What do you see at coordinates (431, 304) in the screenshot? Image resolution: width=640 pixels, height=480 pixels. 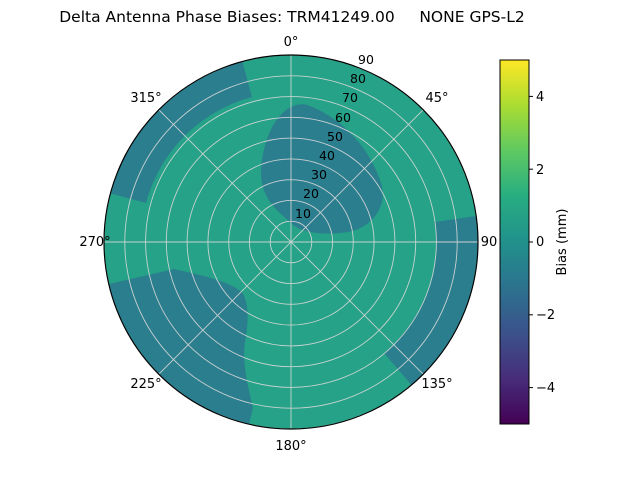 I see `bias-region-right-rim` at bounding box center [431, 304].